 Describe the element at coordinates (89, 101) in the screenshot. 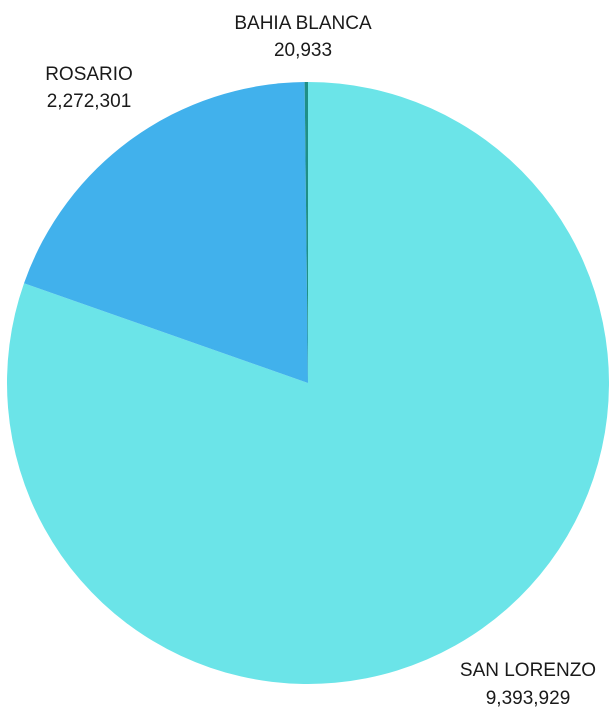

I see `slice-value-label: 2,272,301` at that location.